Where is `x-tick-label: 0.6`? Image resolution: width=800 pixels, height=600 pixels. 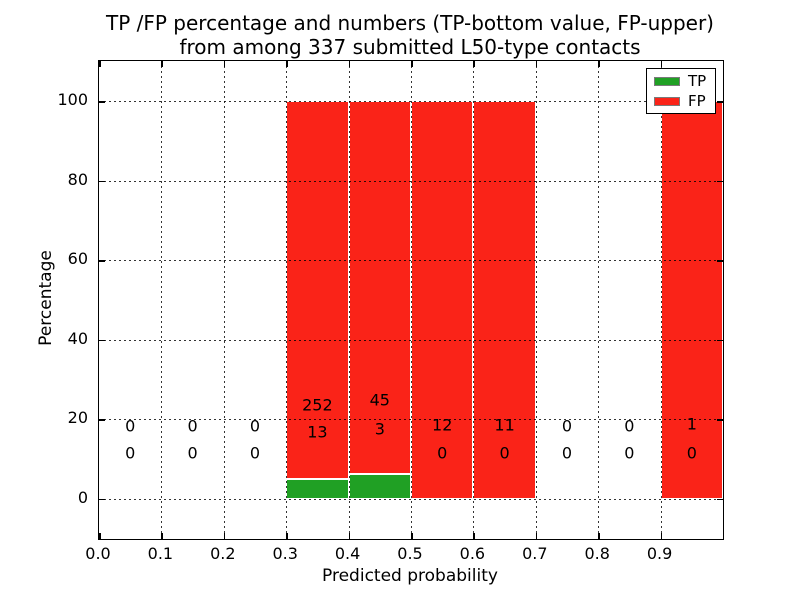 x-tick-label: 0.6 is located at coordinates (472, 553).